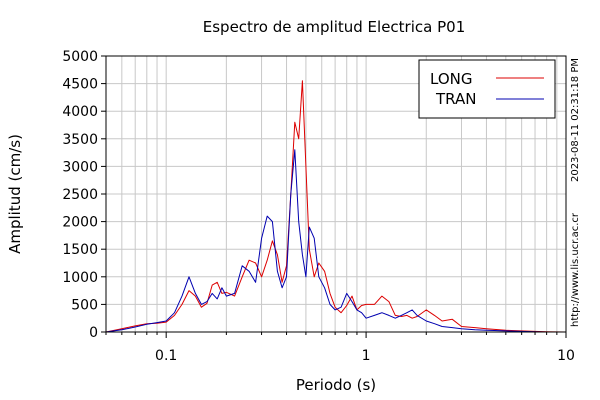 The width and height of the screenshot is (600, 400). Describe the element at coordinates (336, 385) in the screenshot. I see `x-axis-label: Periodo (s)` at that location.